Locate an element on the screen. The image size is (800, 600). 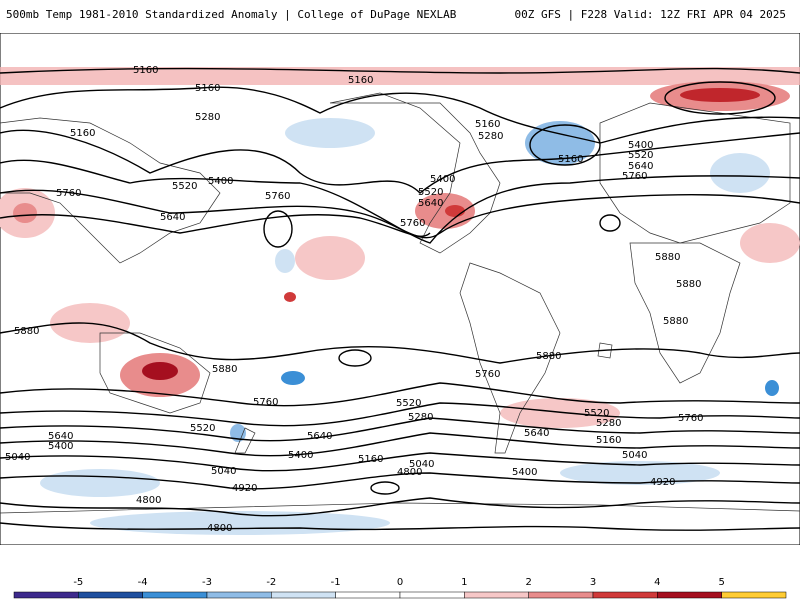
colorbar-tick-label: 0 is located at coordinates (400, 582).